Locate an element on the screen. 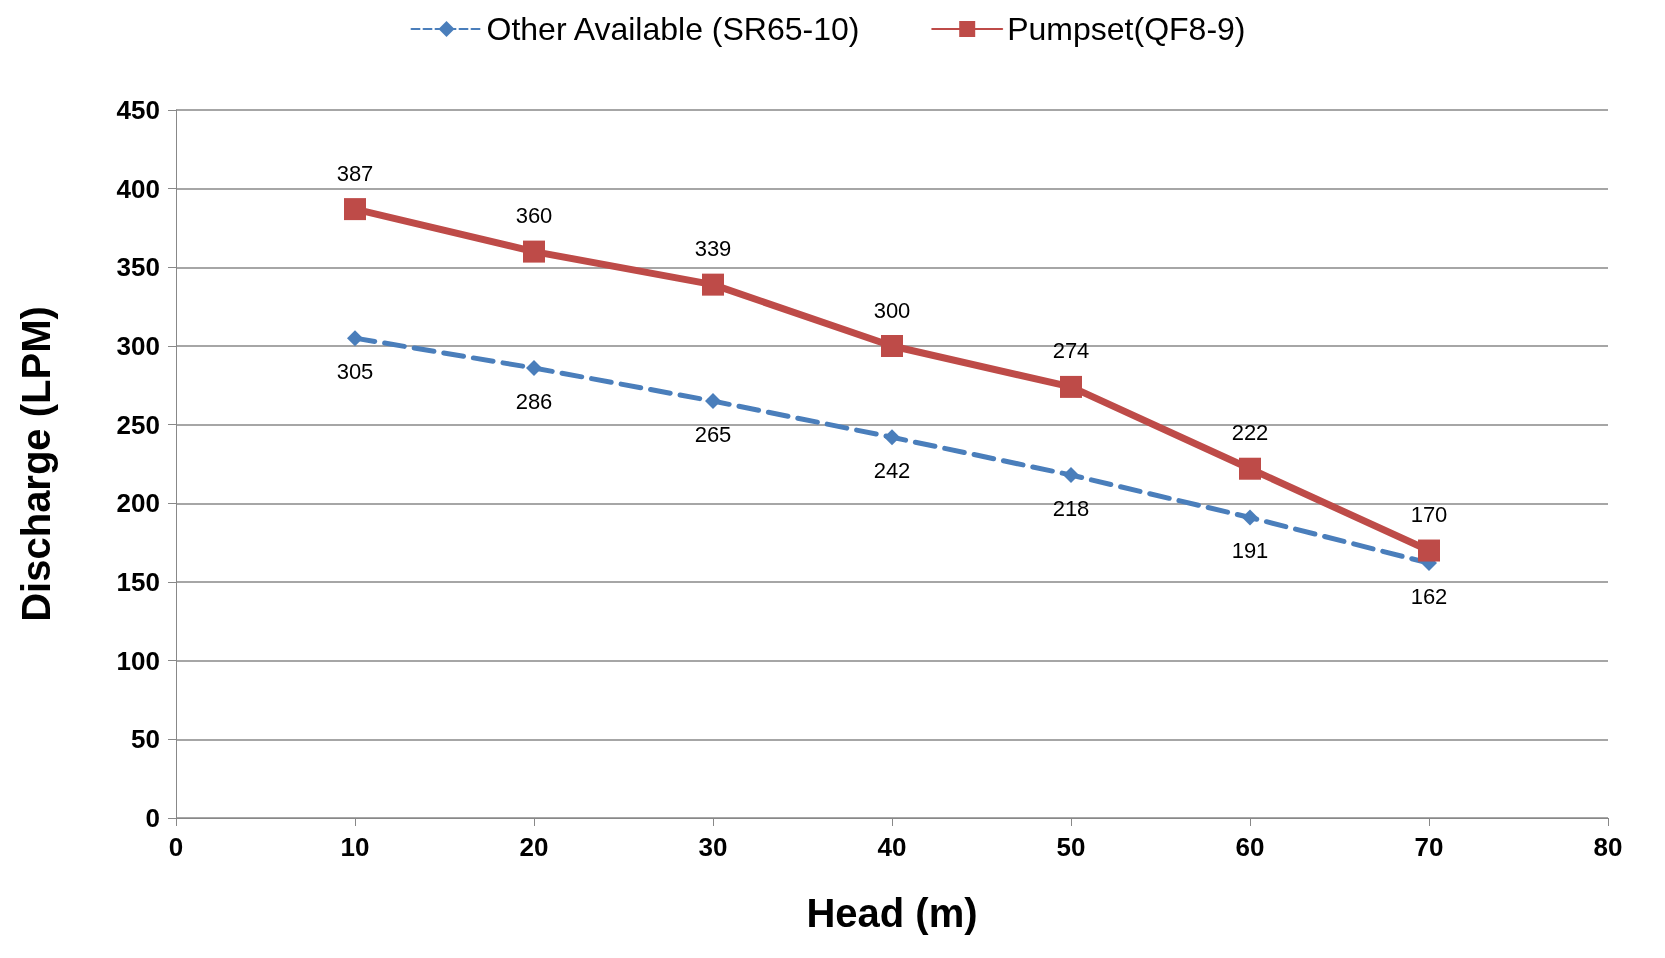 The width and height of the screenshot is (1665, 958). data-label: 360 is located at coordinates (534, 216).